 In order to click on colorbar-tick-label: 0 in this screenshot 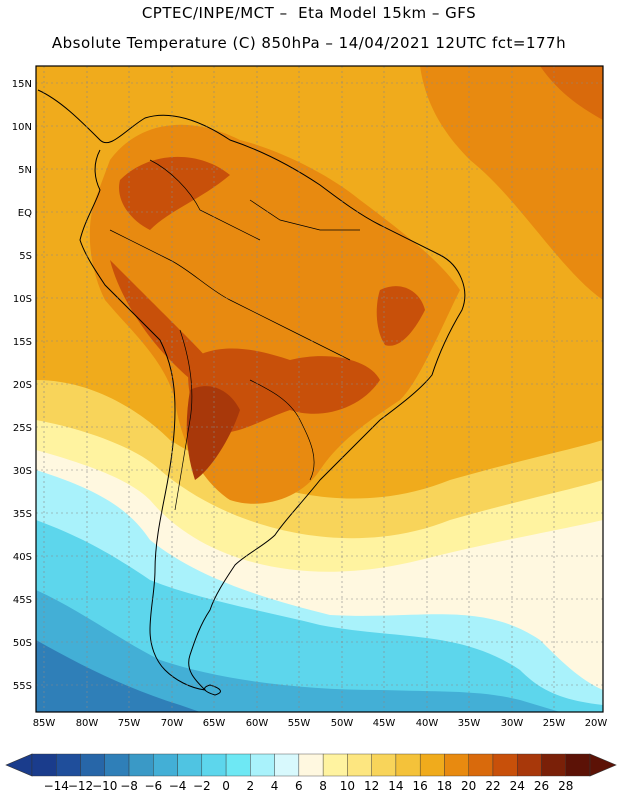, I will do `click(226, 786)`.